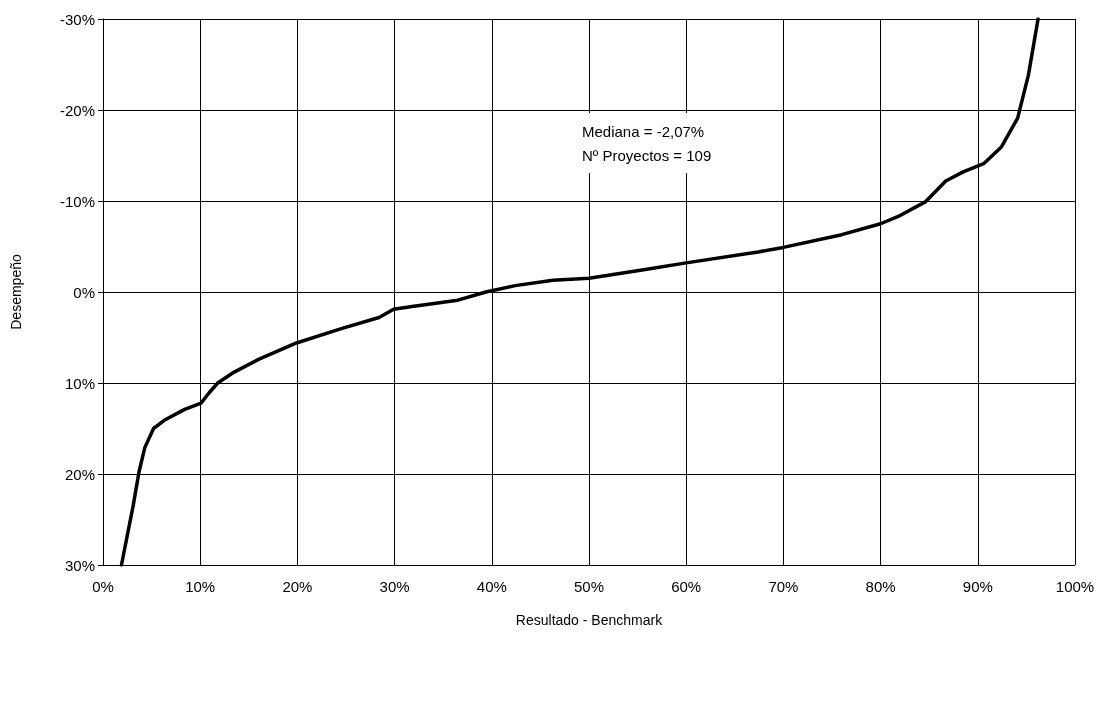 Image resolution: width=1108 pixels, height=721 pixels. What do you see at coordinates (79, 383) in the screenshot?
I see `y-tick-label: 10%` at bounding box center [79, 383].